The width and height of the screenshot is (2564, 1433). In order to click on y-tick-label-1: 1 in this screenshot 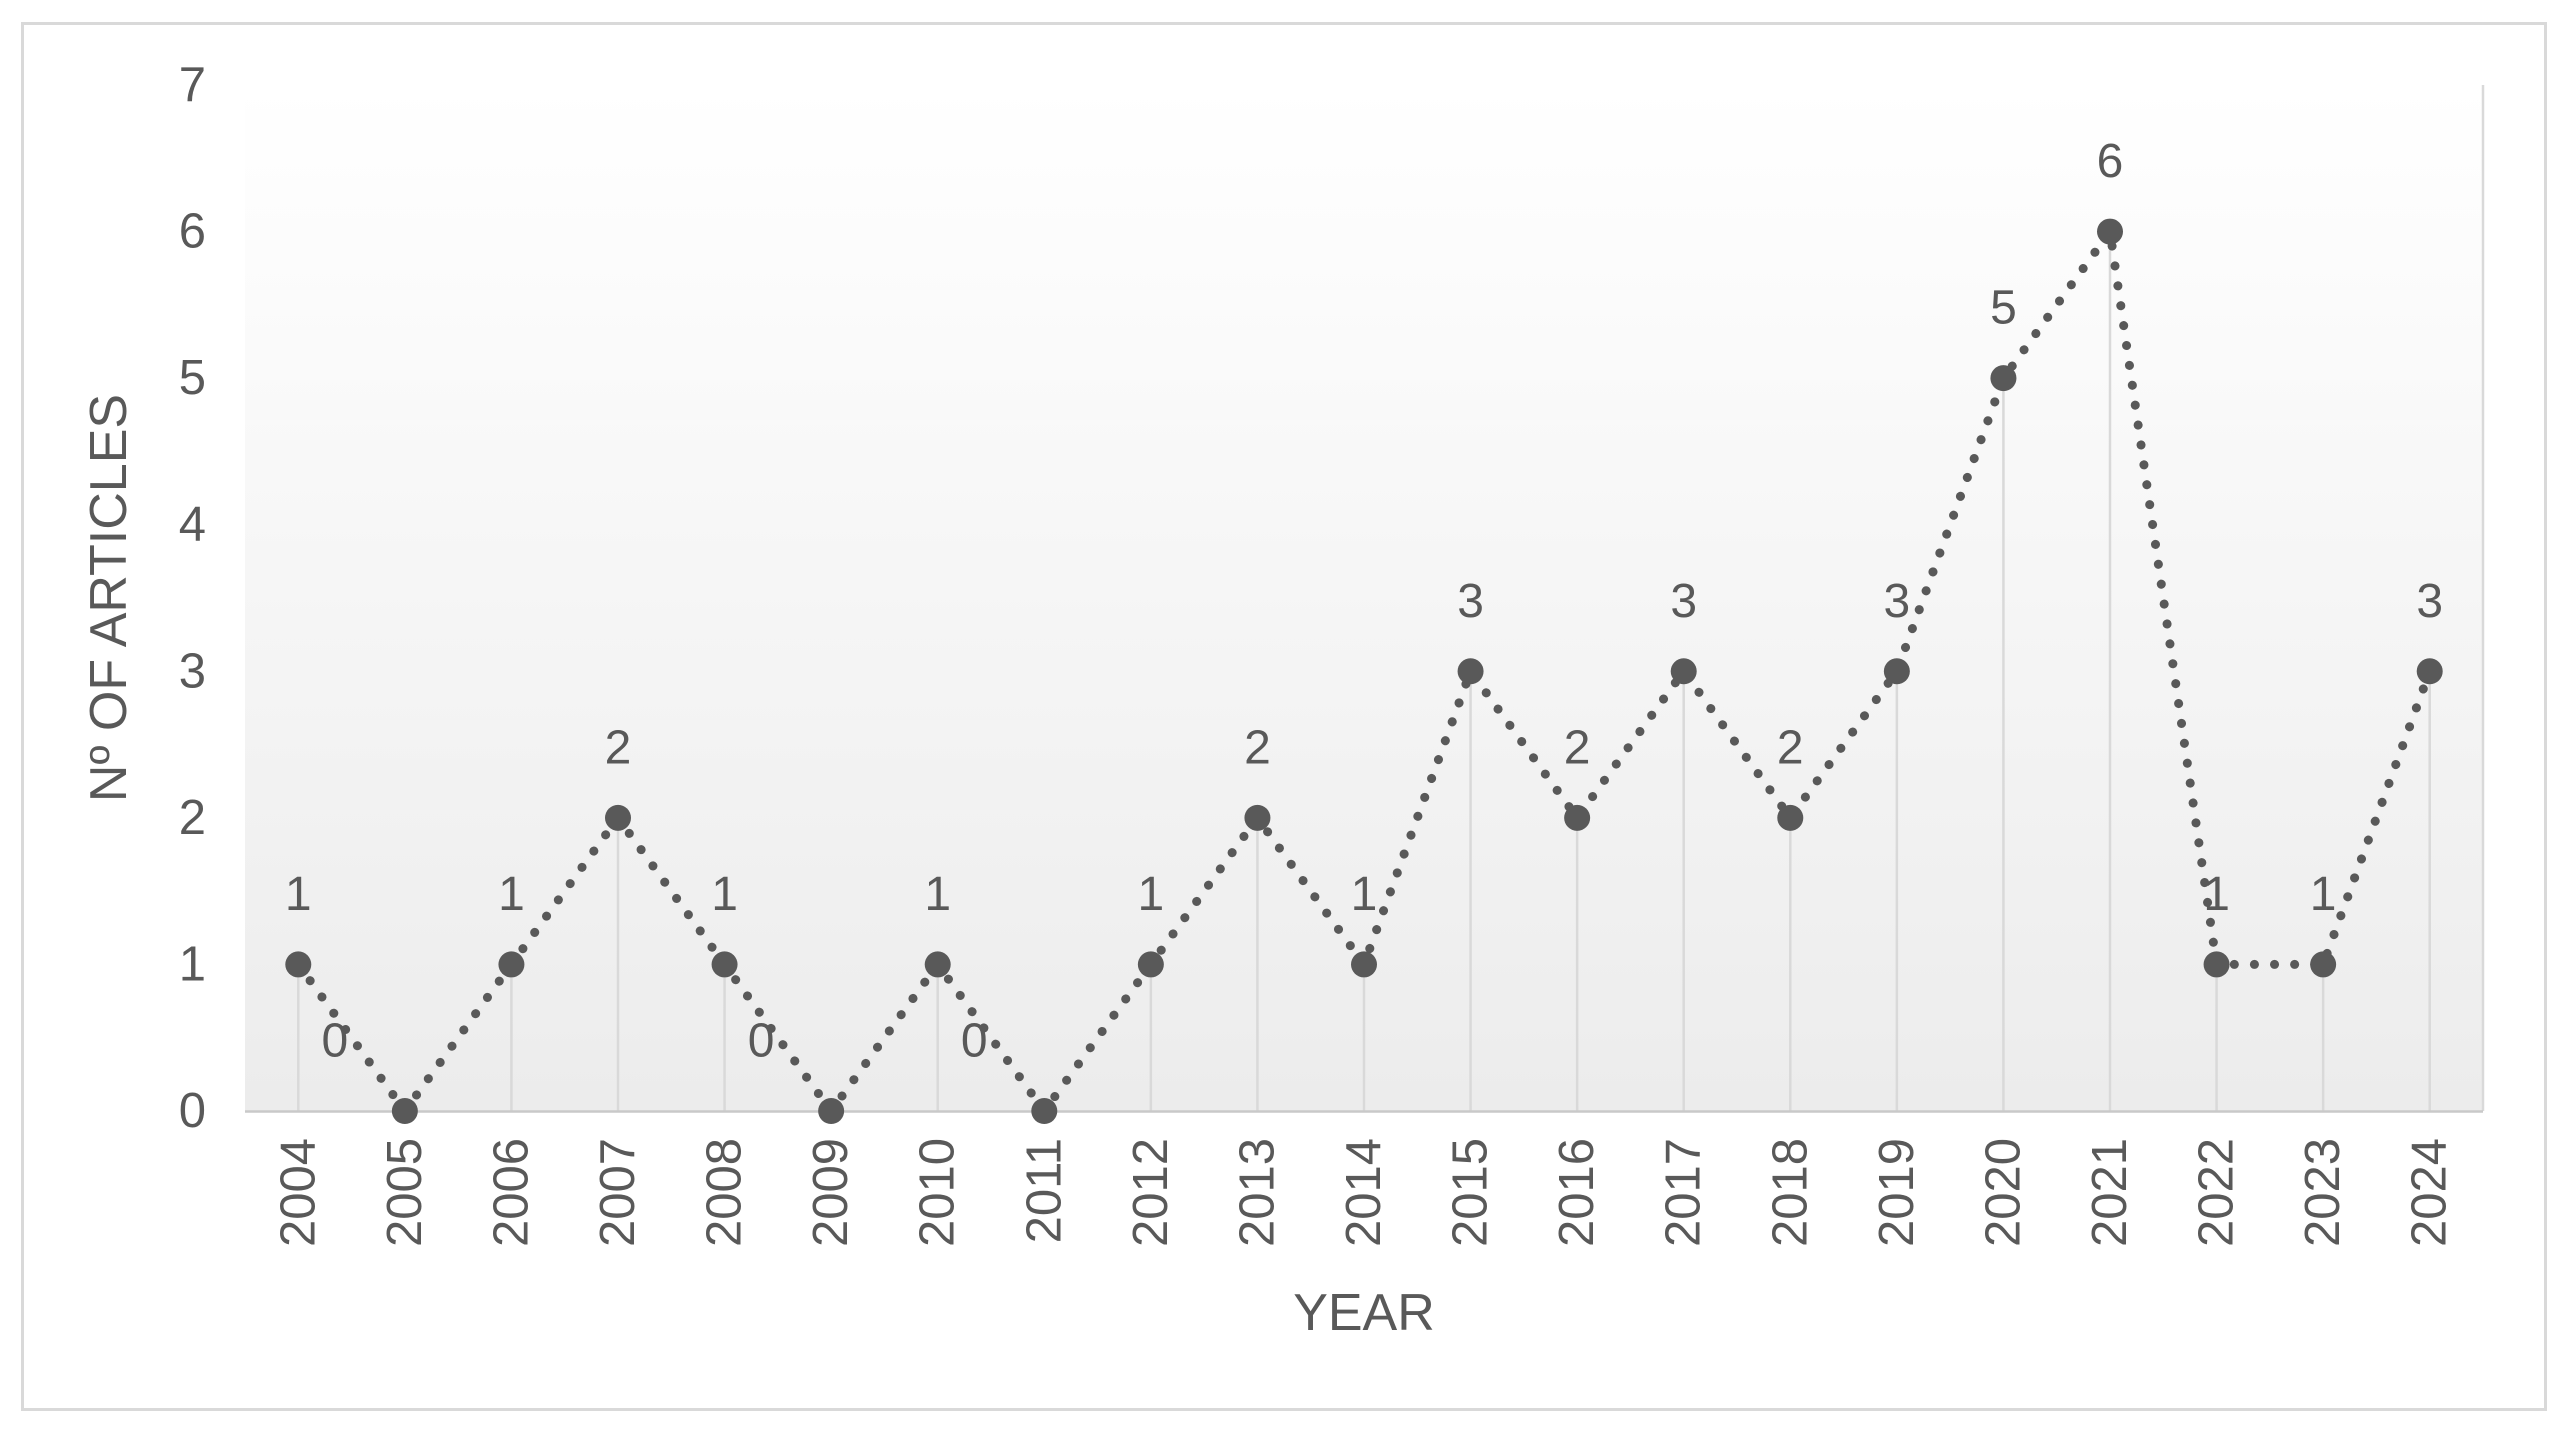, I will do `click(192, 964)`.